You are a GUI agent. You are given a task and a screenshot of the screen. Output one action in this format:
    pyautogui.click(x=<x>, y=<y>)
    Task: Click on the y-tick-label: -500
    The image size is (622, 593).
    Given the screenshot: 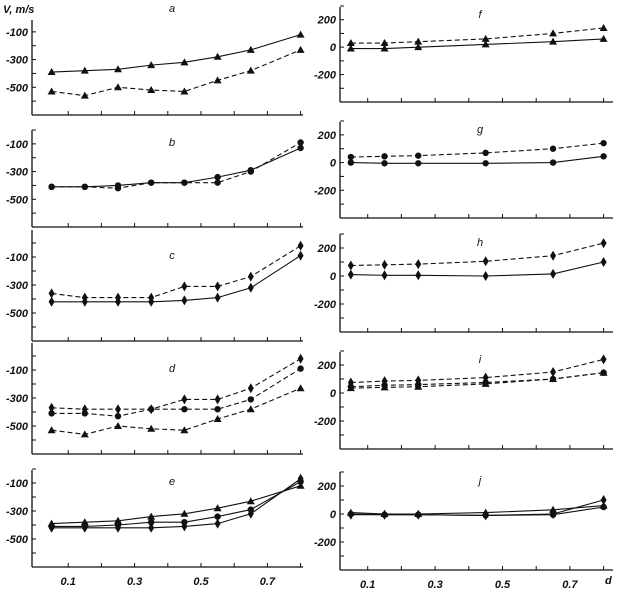 What is the action you would take?
    pyautogui.click(x=17, y=427)
    